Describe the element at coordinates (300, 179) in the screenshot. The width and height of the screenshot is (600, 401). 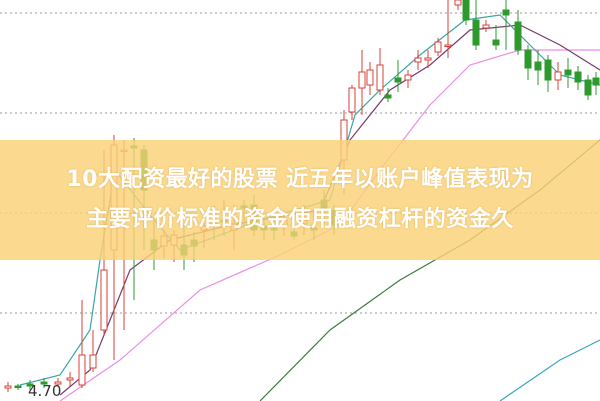
I see `headline-line-1: 10大配资最好的股票 近五年以账户峰值表现为` at that location.